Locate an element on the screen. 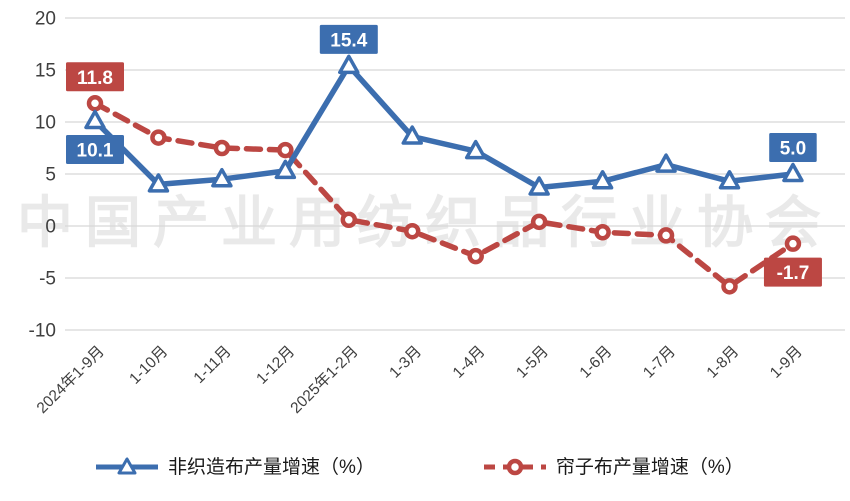  data-label: 11.8 is located at coordinates (95, 78).